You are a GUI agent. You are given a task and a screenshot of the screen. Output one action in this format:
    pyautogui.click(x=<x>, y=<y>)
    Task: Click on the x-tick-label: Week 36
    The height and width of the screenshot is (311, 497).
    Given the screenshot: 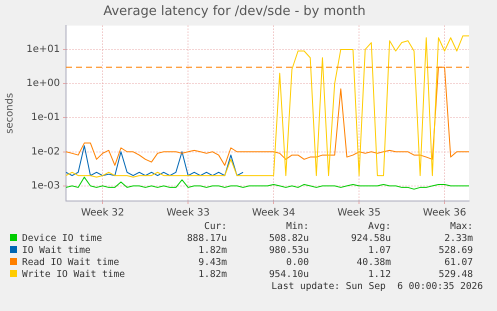 What is the action you would take?
    pyautogui.click(x=444, y=213)
    